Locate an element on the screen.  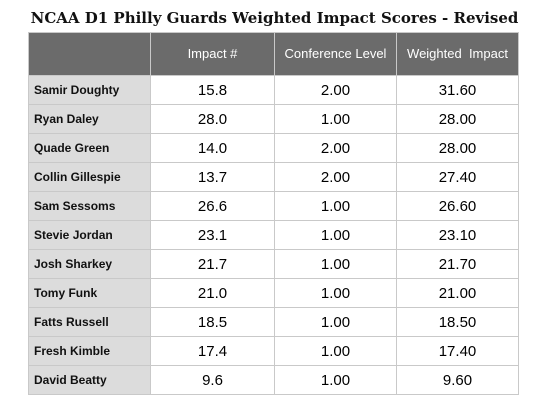
impact-cell: 28.0 is located at coordinates (212, 119).